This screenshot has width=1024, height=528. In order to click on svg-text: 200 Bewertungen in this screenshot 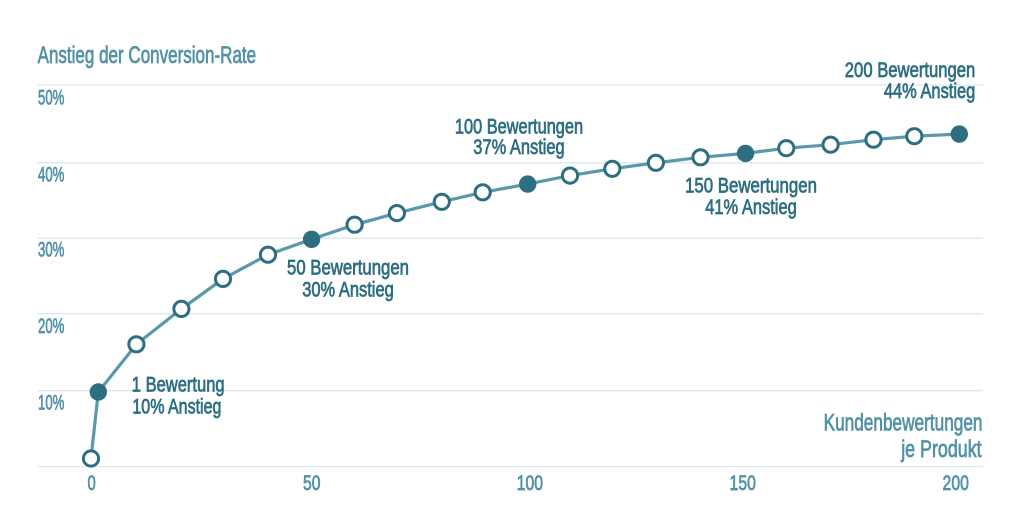, I will do `click(910, 70)`.